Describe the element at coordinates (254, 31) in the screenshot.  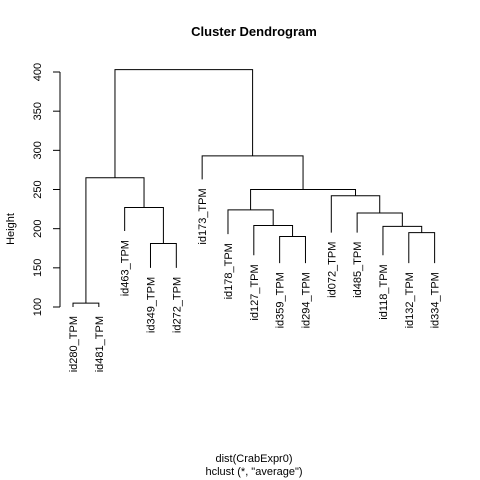
I see `chart-title: Cluster Dendrogram` at that location.